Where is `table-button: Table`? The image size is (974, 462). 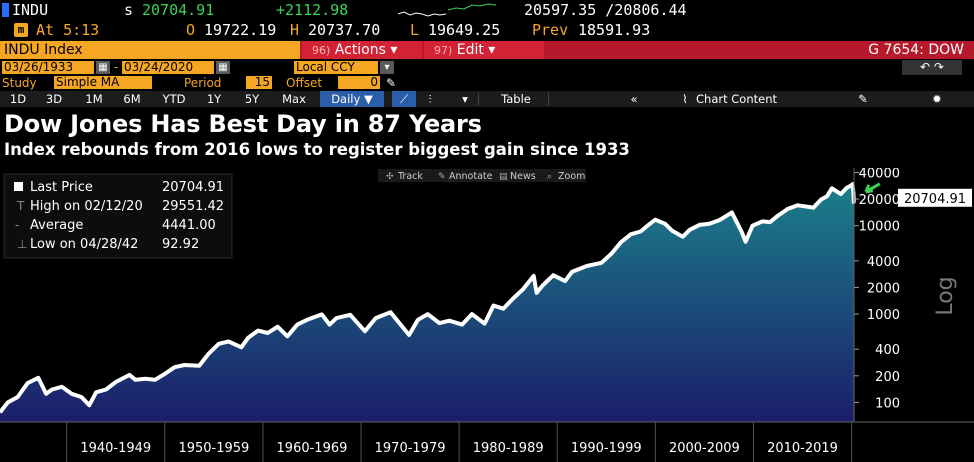 table-button: Table is located at coordinates (516, 99).